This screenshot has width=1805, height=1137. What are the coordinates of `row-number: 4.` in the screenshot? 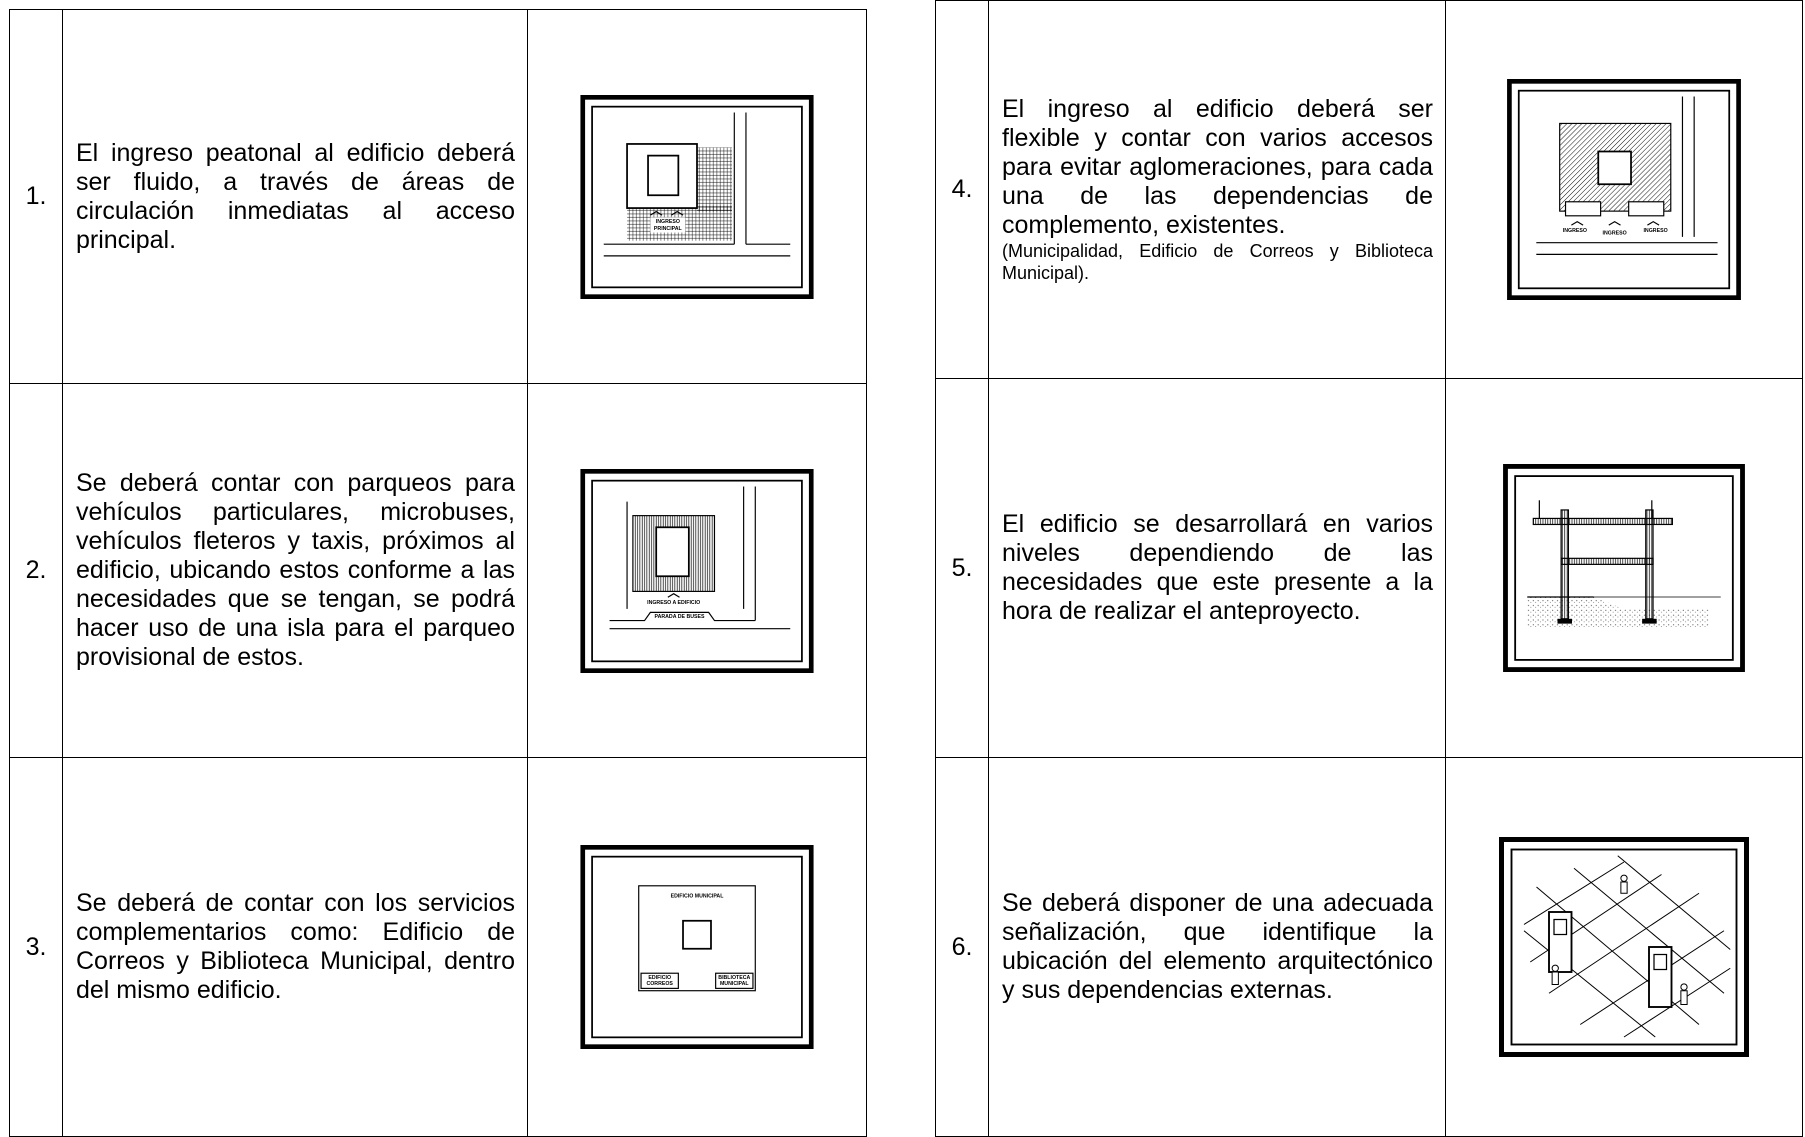 It's located at (962, 189).